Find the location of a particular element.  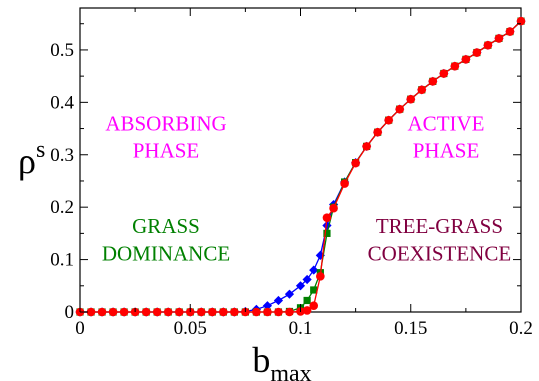

annotation-text: DOMINANCE is located at coordinates (166, 254).